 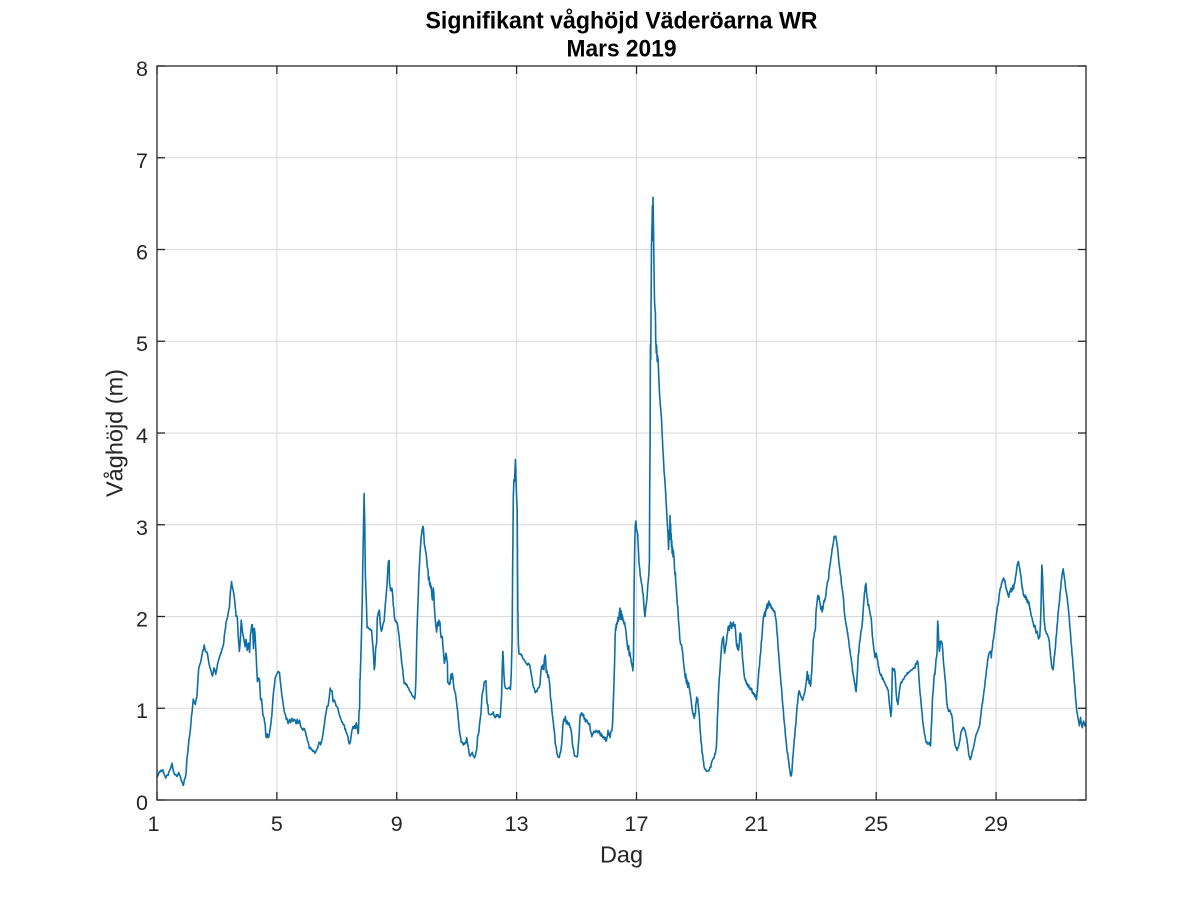 What do you see at coordinates (876, 824) in the screenshot?
I see `svg-text: 25` at bounding box center [876, 824].